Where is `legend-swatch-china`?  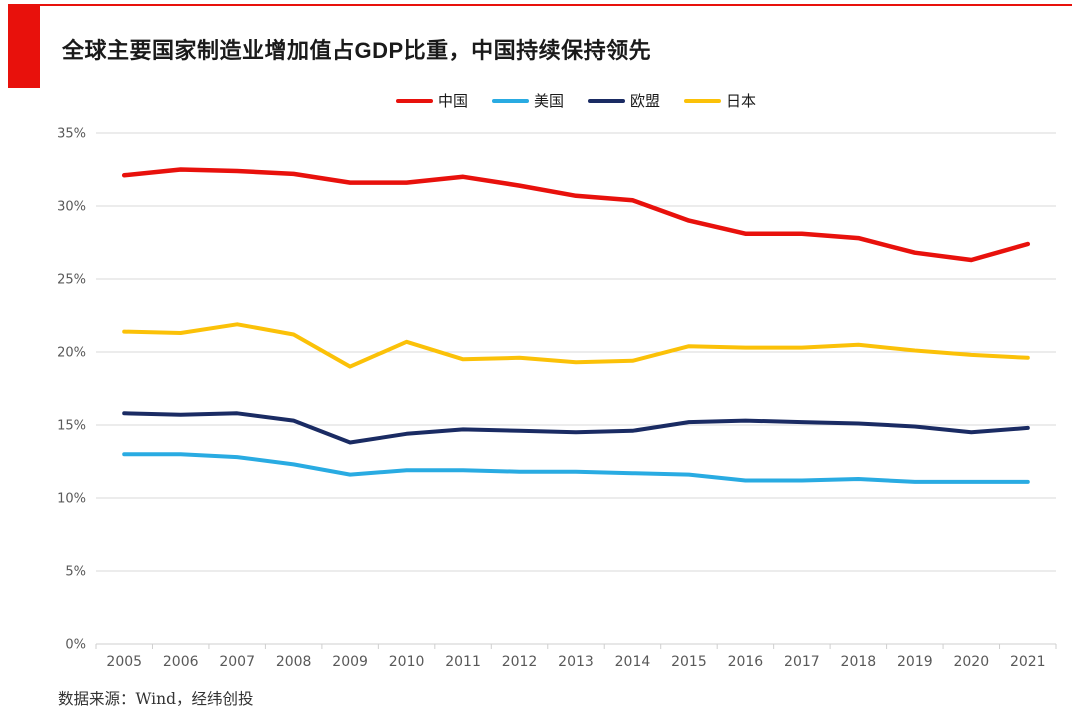 legend-swatch-china is located at coordinates (414, 101).